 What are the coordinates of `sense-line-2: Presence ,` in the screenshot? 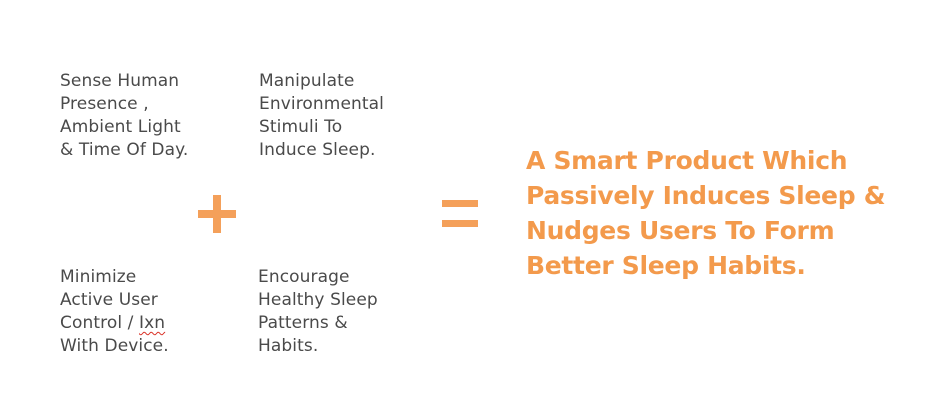 It's located at (104, 104).